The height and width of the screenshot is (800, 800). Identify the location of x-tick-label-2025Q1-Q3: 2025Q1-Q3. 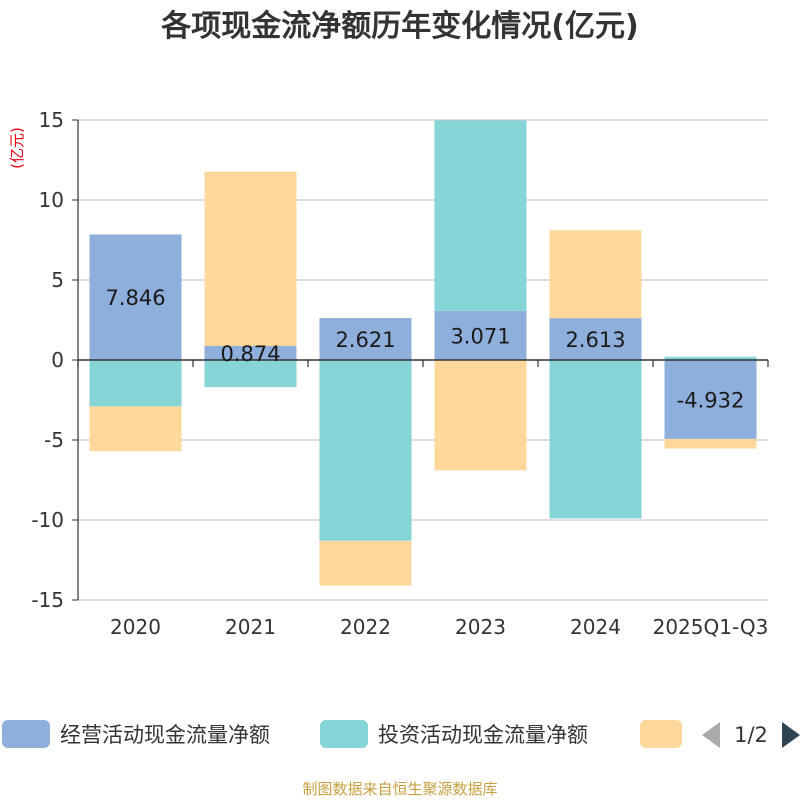
(711, 627).